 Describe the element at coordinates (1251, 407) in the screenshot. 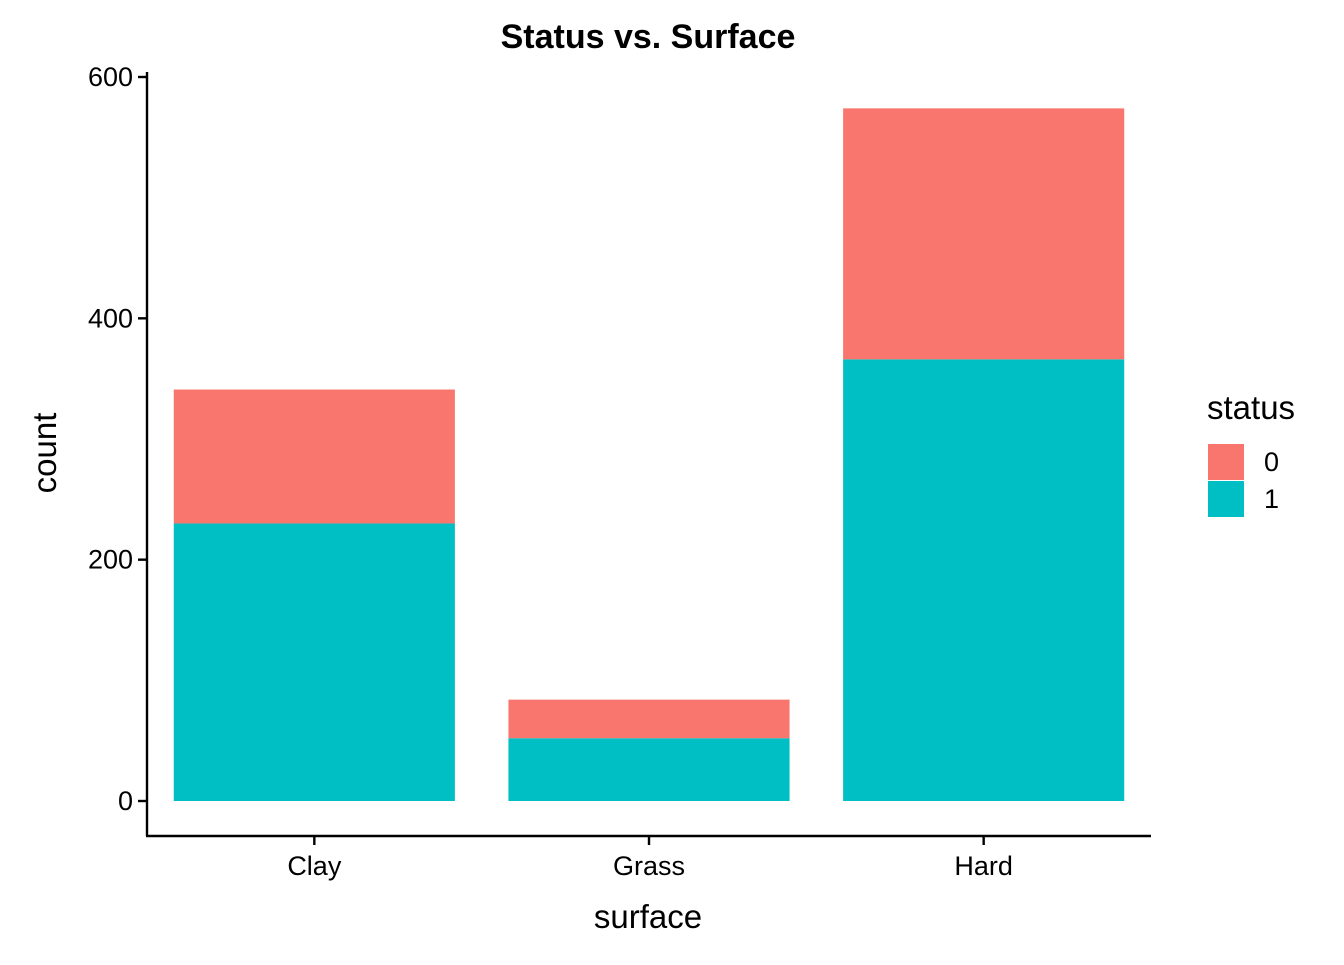

I see `legend-title: status` at that location.